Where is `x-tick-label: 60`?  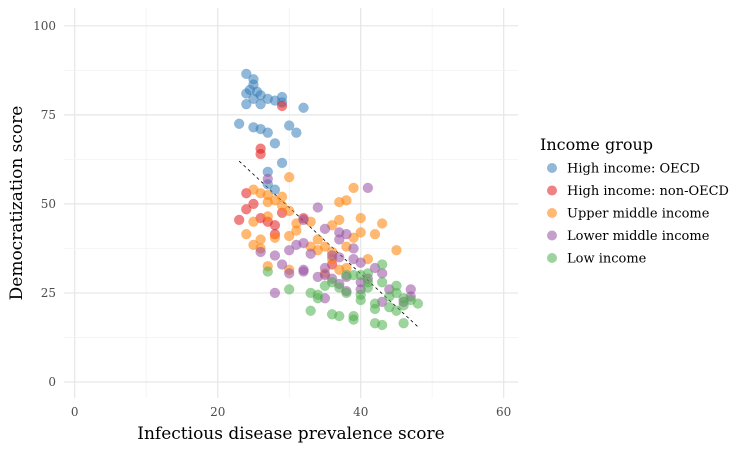 x-tick-label: 60 is located at coordinates (503, 412).